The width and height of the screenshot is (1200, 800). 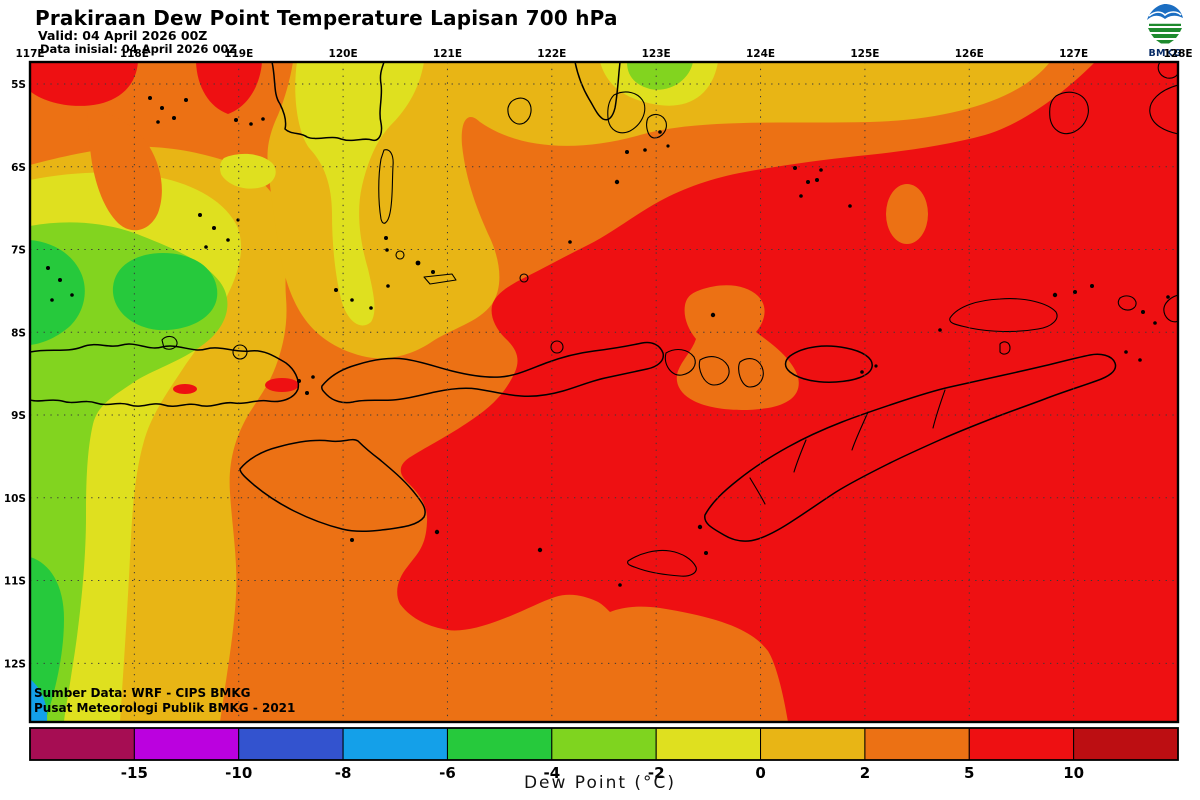 I want to click on contour-orange-mushroom, so click(x=737, y=347).